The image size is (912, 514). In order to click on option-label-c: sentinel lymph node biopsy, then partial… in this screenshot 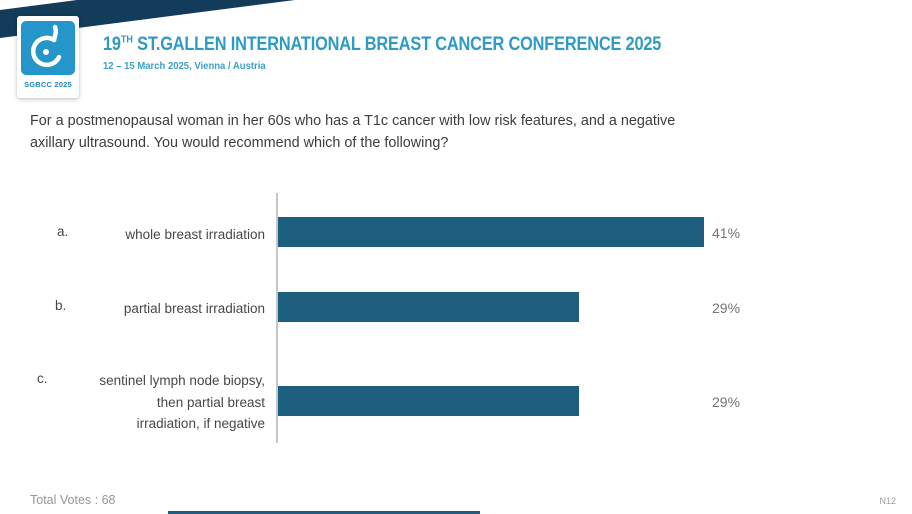, I will do `click(182, 402)`.